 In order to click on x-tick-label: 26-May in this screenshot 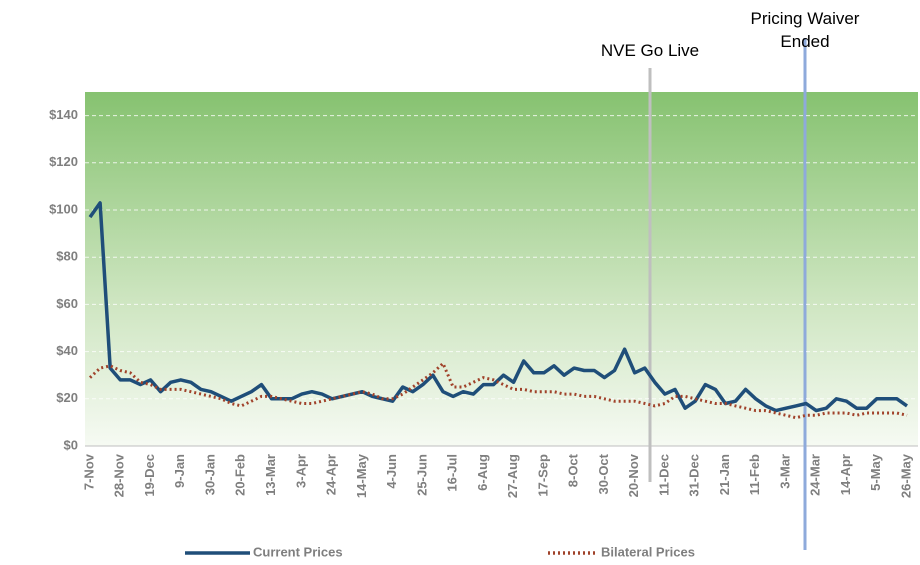, I will do `click(905, 475)`.